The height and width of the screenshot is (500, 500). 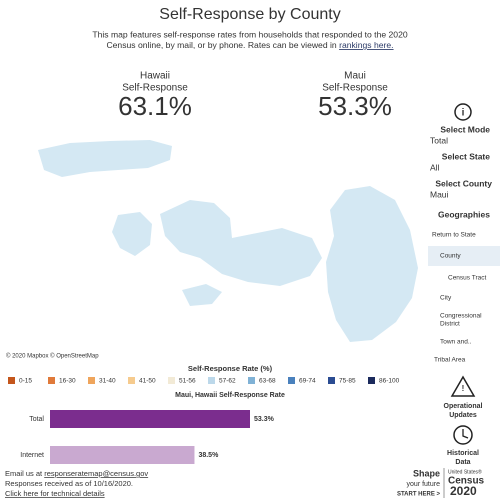 What do you see at coordinates (230, 368) in the screenshot?
I see `legend-title: Self-Response Rate (%)` at bounding box center [230, 368].